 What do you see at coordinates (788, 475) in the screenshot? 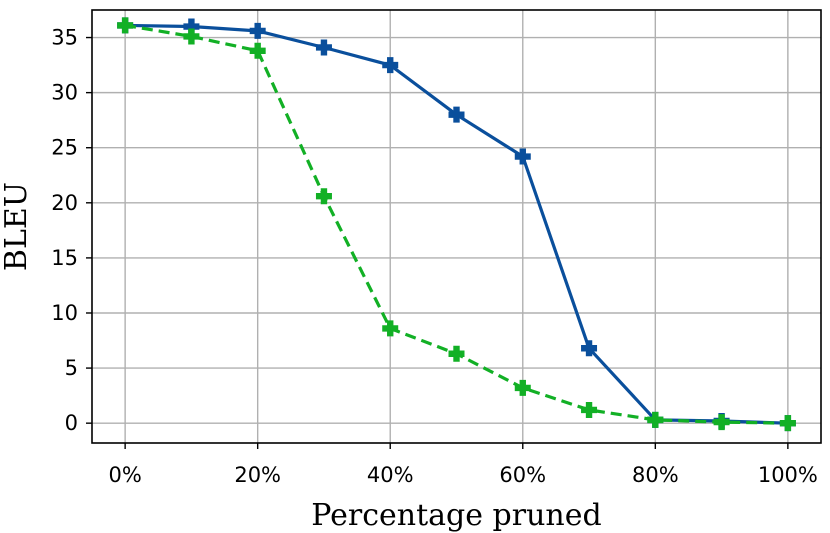
I see `x-tick-label: 100%` at bounding box center [788, 475].